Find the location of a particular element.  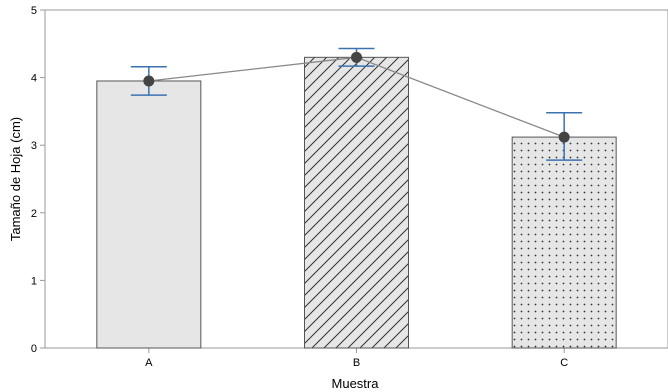

x-tick-label: B is located at coordinates (356, 363).